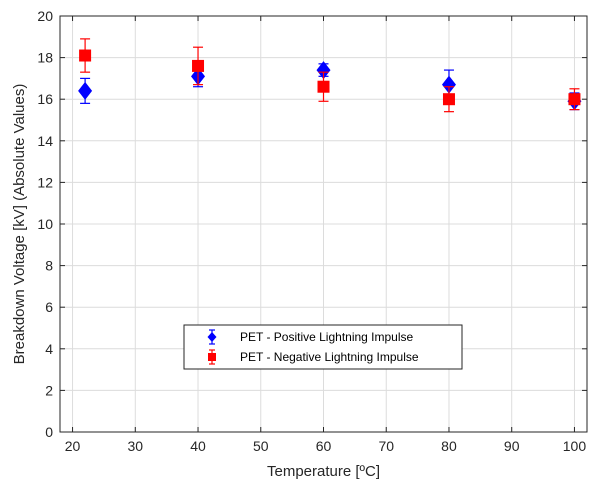  I want to click on legend-marker-positive, so click(212, 337).